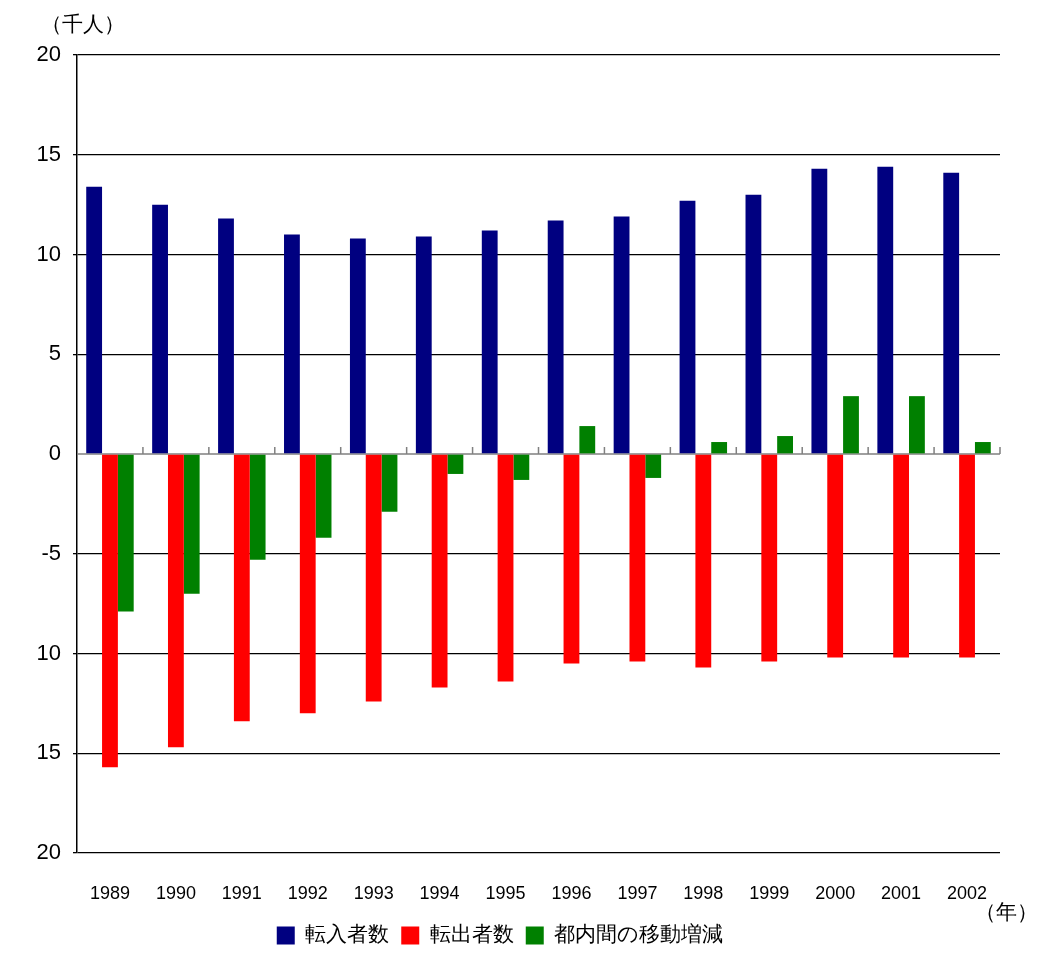 The image size is (1041, 960). What do you see at coordinates (571, 892) in the screenshot?
I see `x-tick-label: 1996` at bounding box center [571, 892].